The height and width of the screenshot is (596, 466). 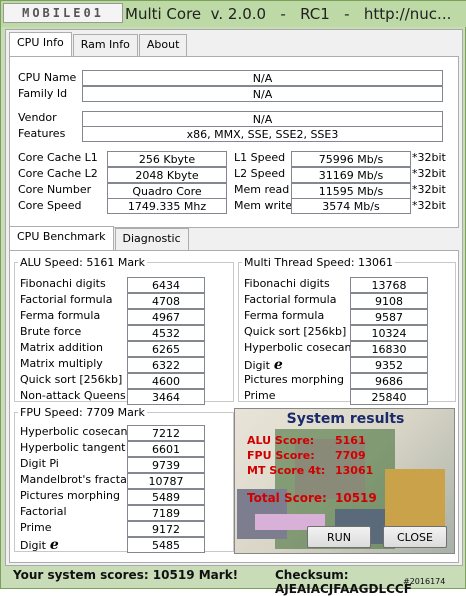 I want to click on alu-item-value: 4708, so click(x=166, y=301).